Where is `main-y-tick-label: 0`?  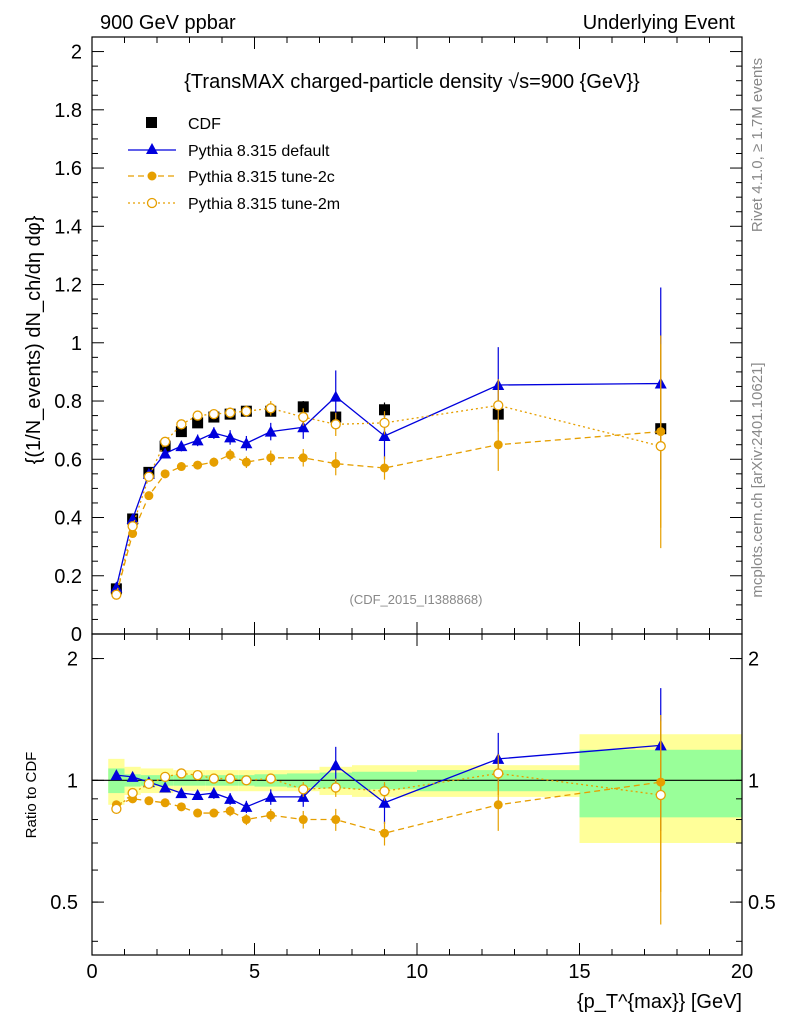 main-y-tick-label: 0 is located at coordinates (76, 635).